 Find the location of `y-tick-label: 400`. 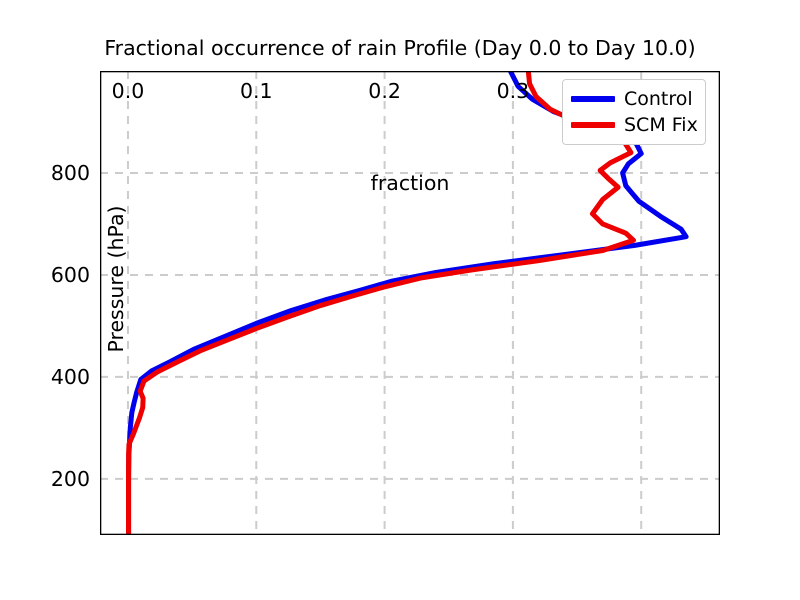

y-tick-label: 400 is located at coordinates (70, 376).